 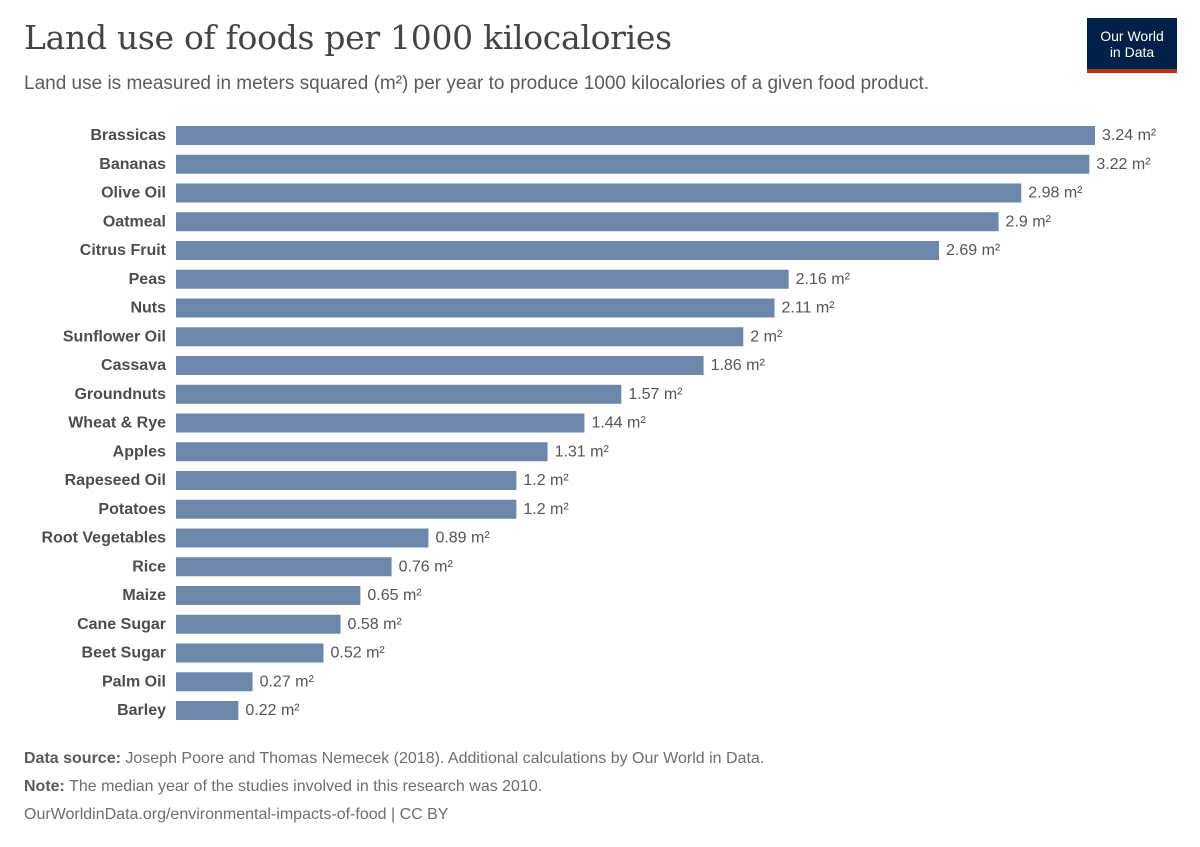 I want to click on value-label: 2.11 m², so click(x=808, y=308).